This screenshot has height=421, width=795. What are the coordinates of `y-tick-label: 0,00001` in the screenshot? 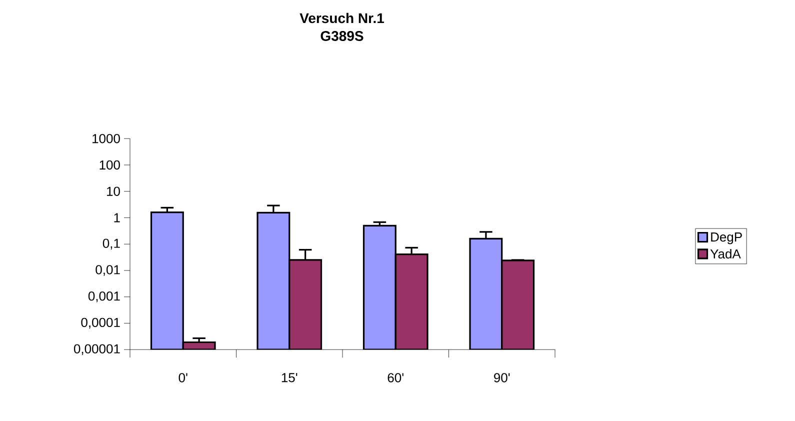 It's located at (97, 349).